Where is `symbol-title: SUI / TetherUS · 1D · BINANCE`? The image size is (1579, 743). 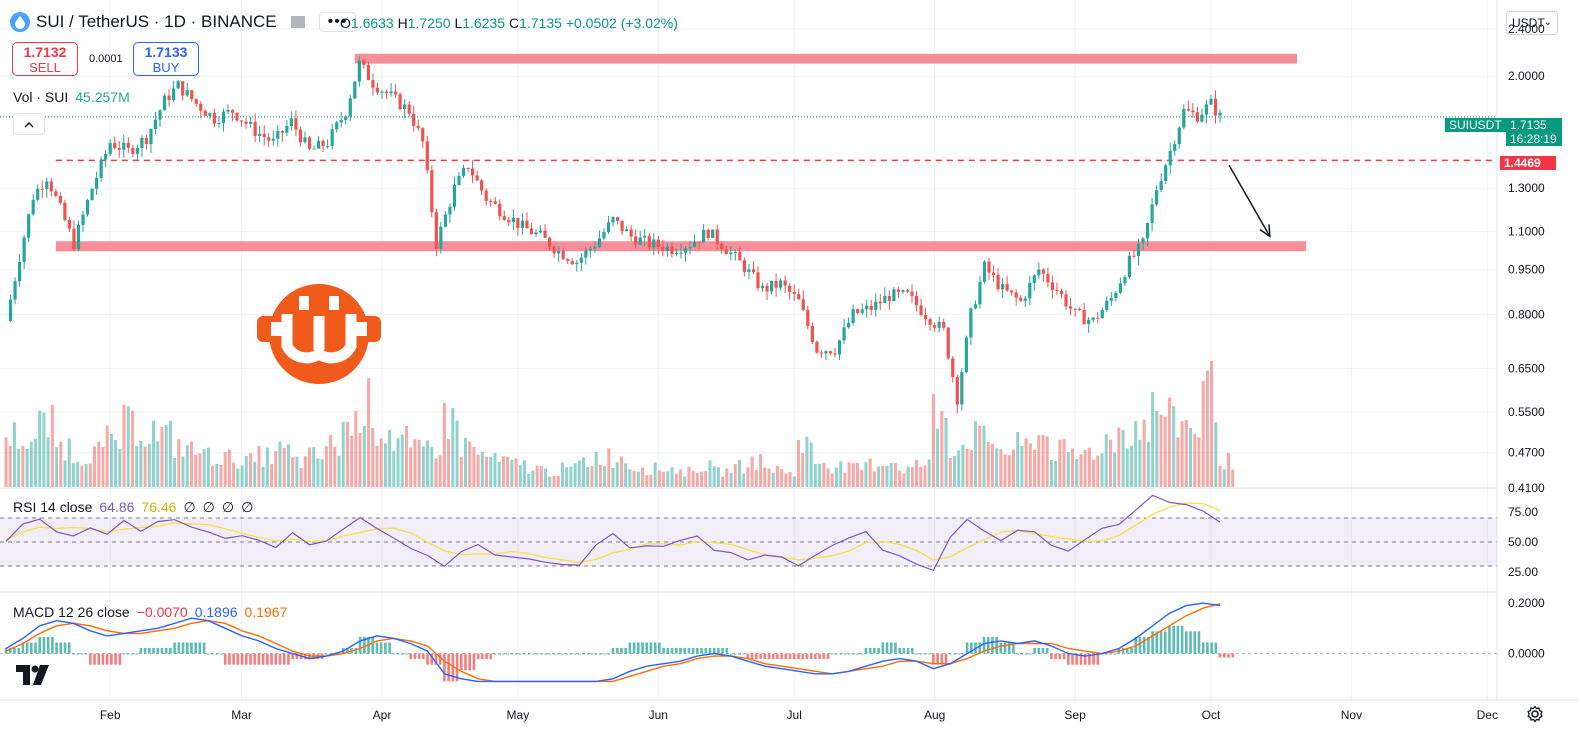
symbol-title: SUI / TetherUS · 1D · BINANCE is located at coordinates (156, 21).